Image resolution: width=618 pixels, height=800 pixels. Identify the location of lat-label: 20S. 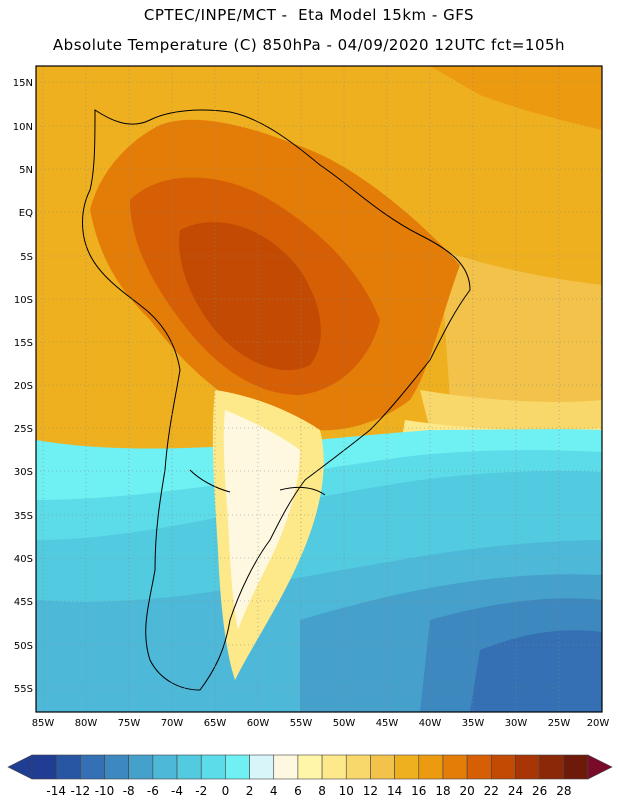
(23, 386).